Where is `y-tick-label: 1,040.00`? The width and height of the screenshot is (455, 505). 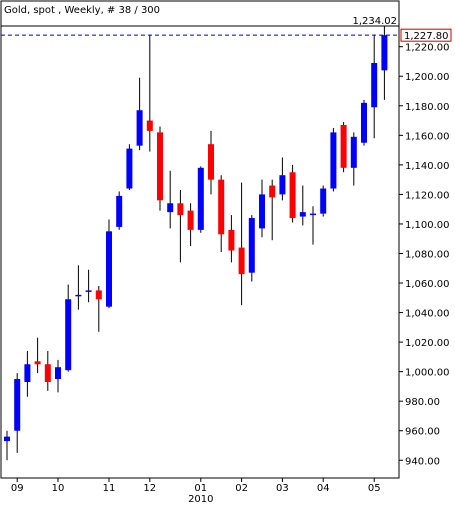 y-tick-label: 1,040.00 is located at coordinates (427, 314).